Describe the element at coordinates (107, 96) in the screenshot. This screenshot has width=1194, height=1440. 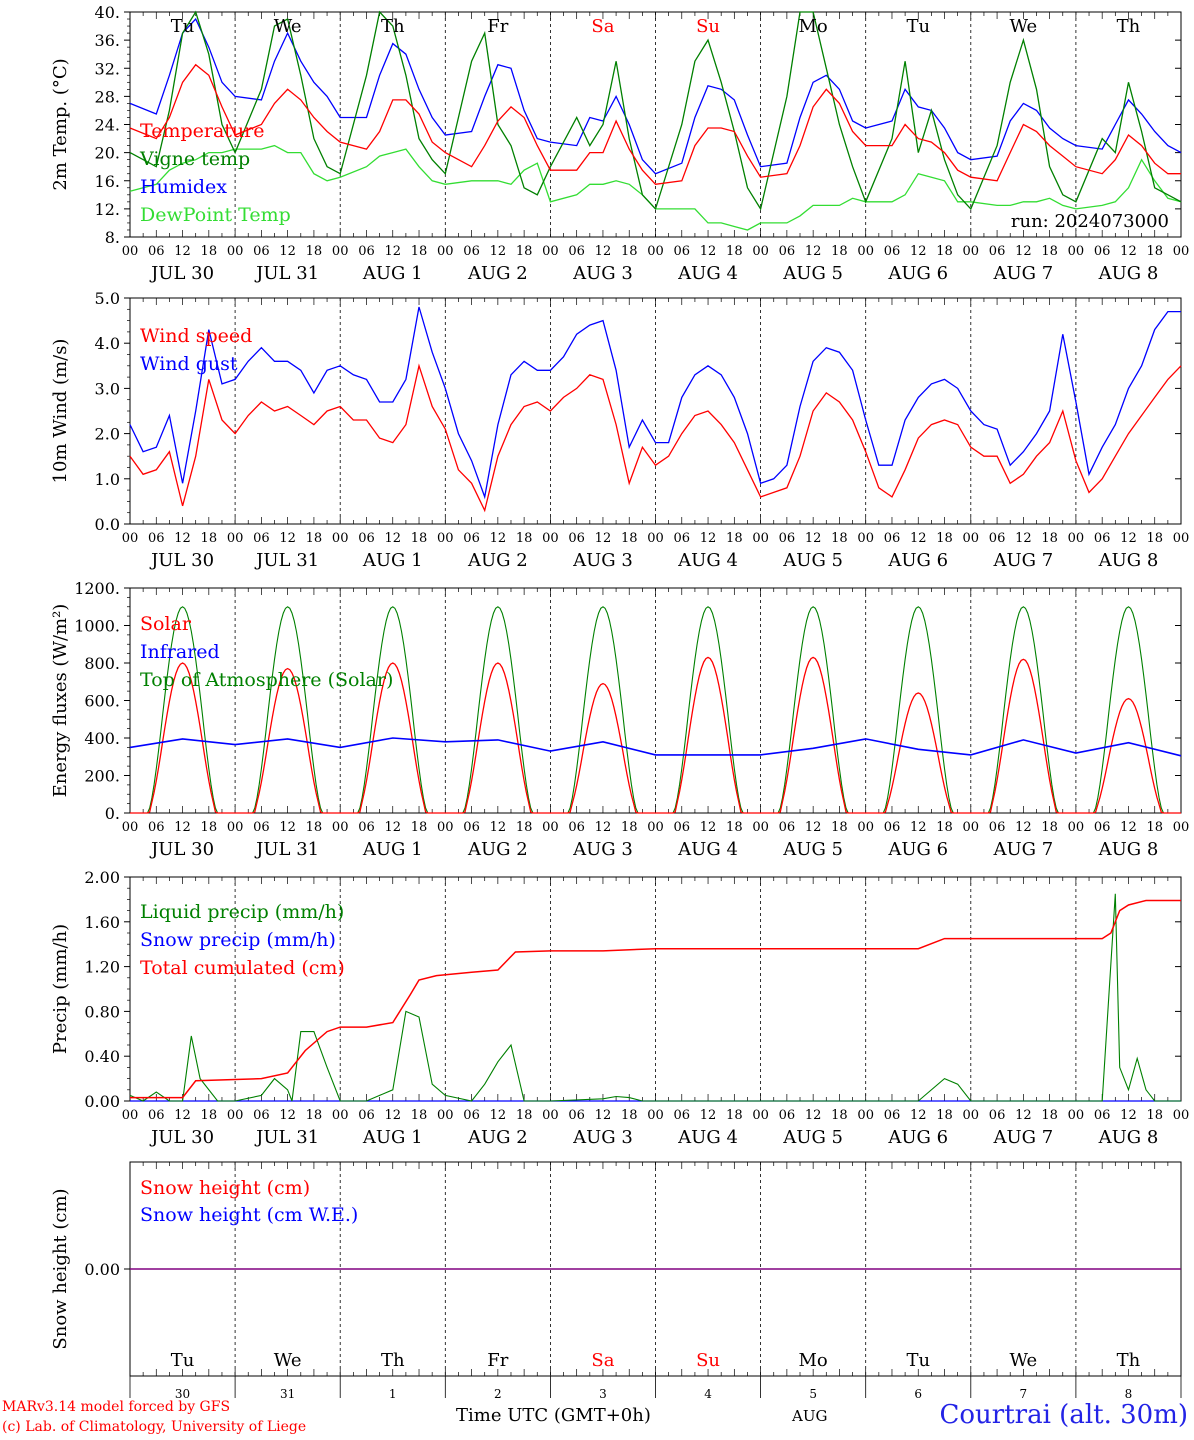
I see `temp-y-tick-label: 28.` at that location.